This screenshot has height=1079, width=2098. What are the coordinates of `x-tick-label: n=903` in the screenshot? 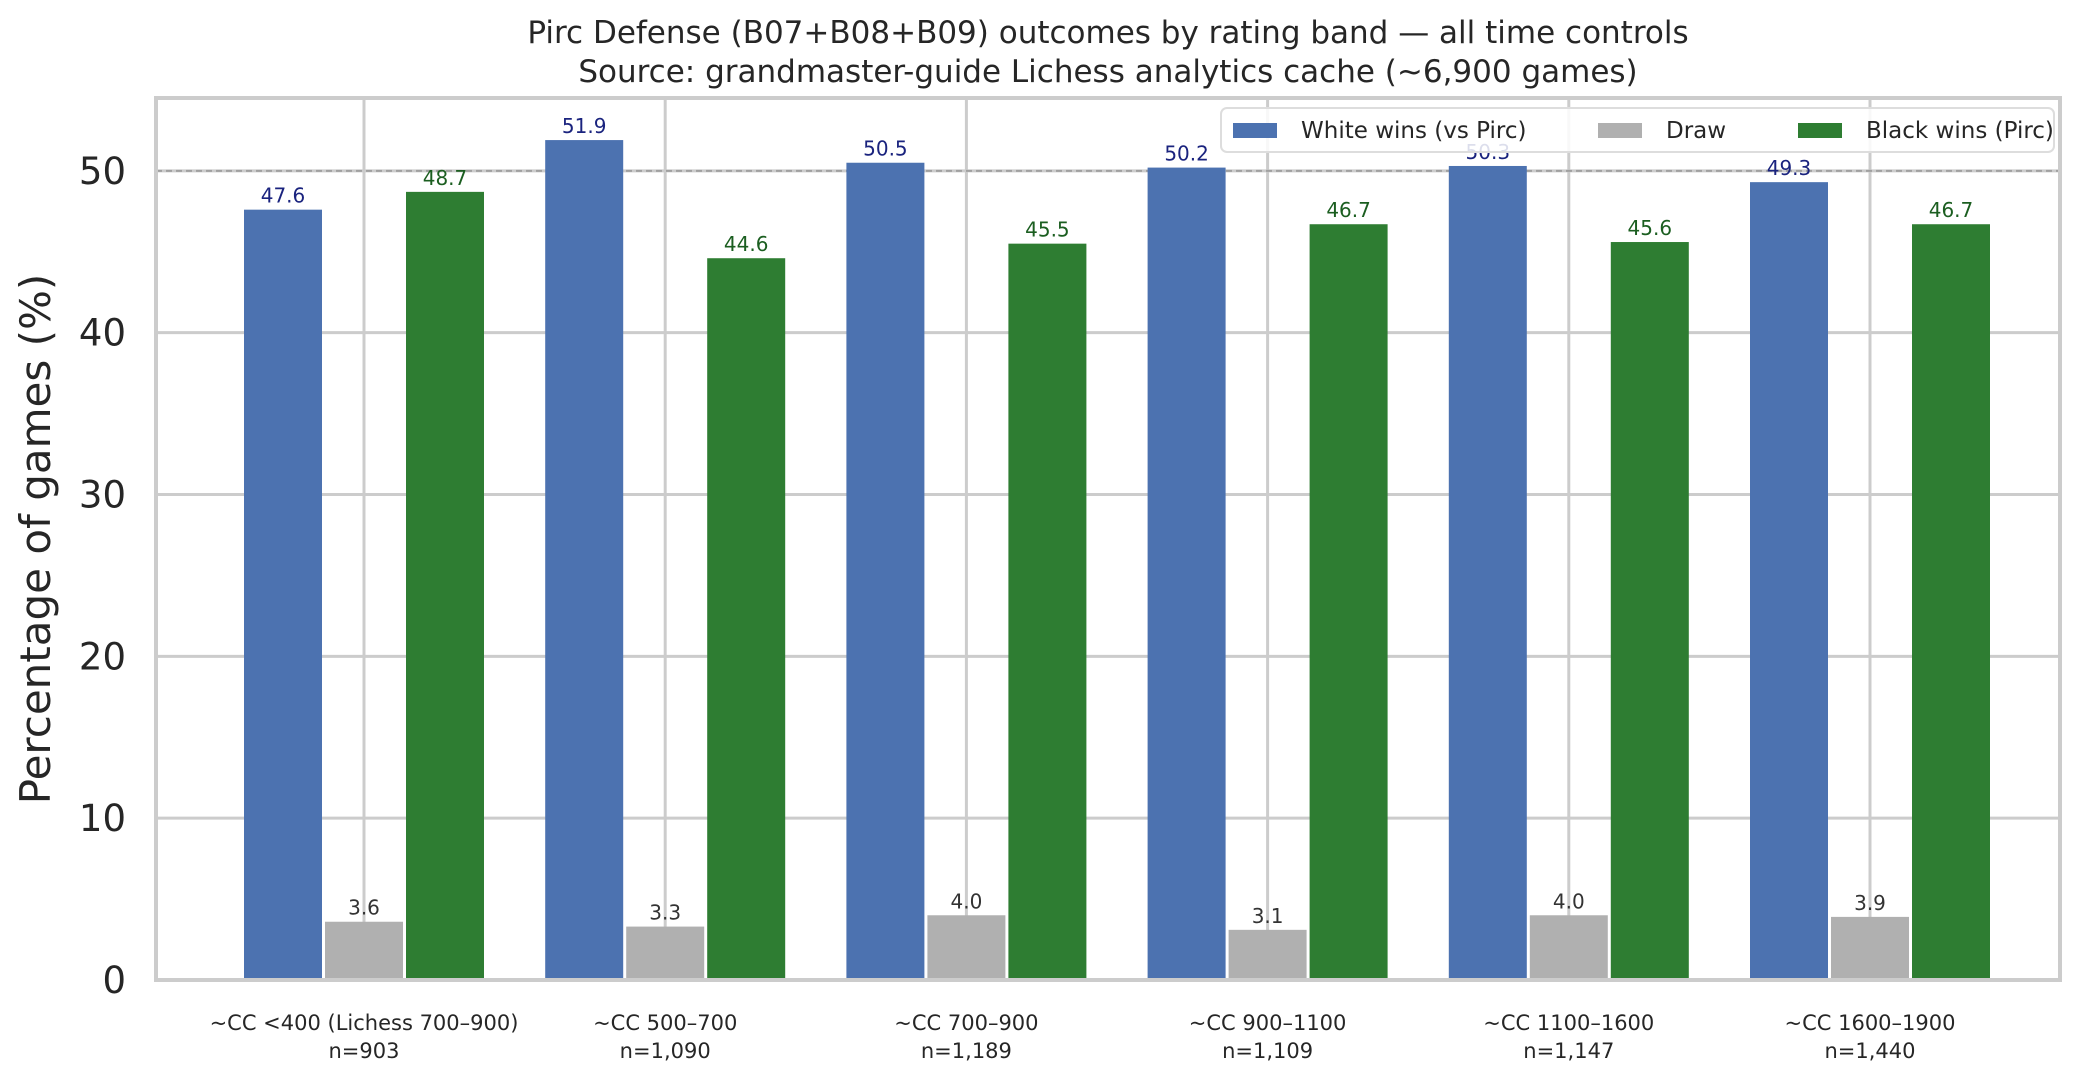 It's located at (364, 1051).